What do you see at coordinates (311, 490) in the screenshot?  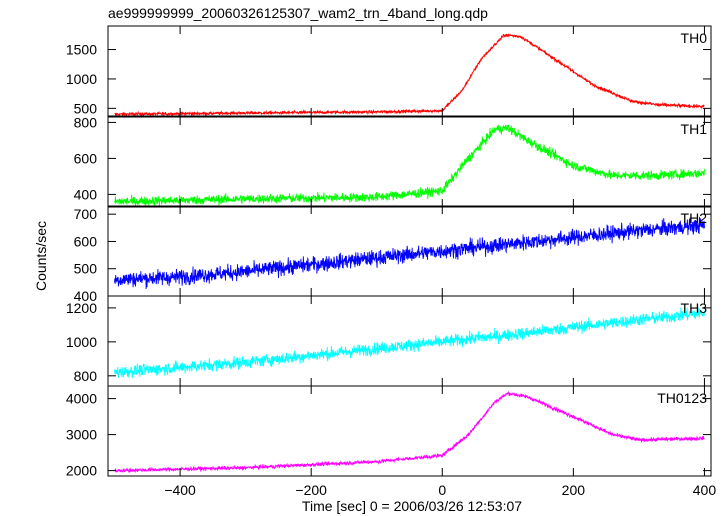 I see `x-tick-label: −200` at bounding box center [311, 490].